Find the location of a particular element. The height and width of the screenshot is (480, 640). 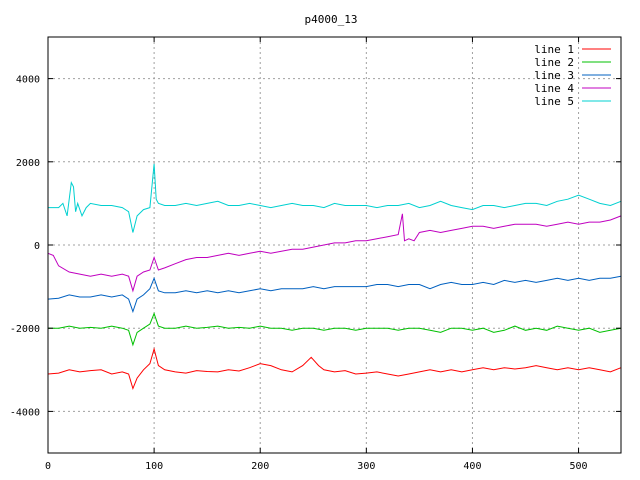

legend-label: line 2 is located at coordinates (554, 62).